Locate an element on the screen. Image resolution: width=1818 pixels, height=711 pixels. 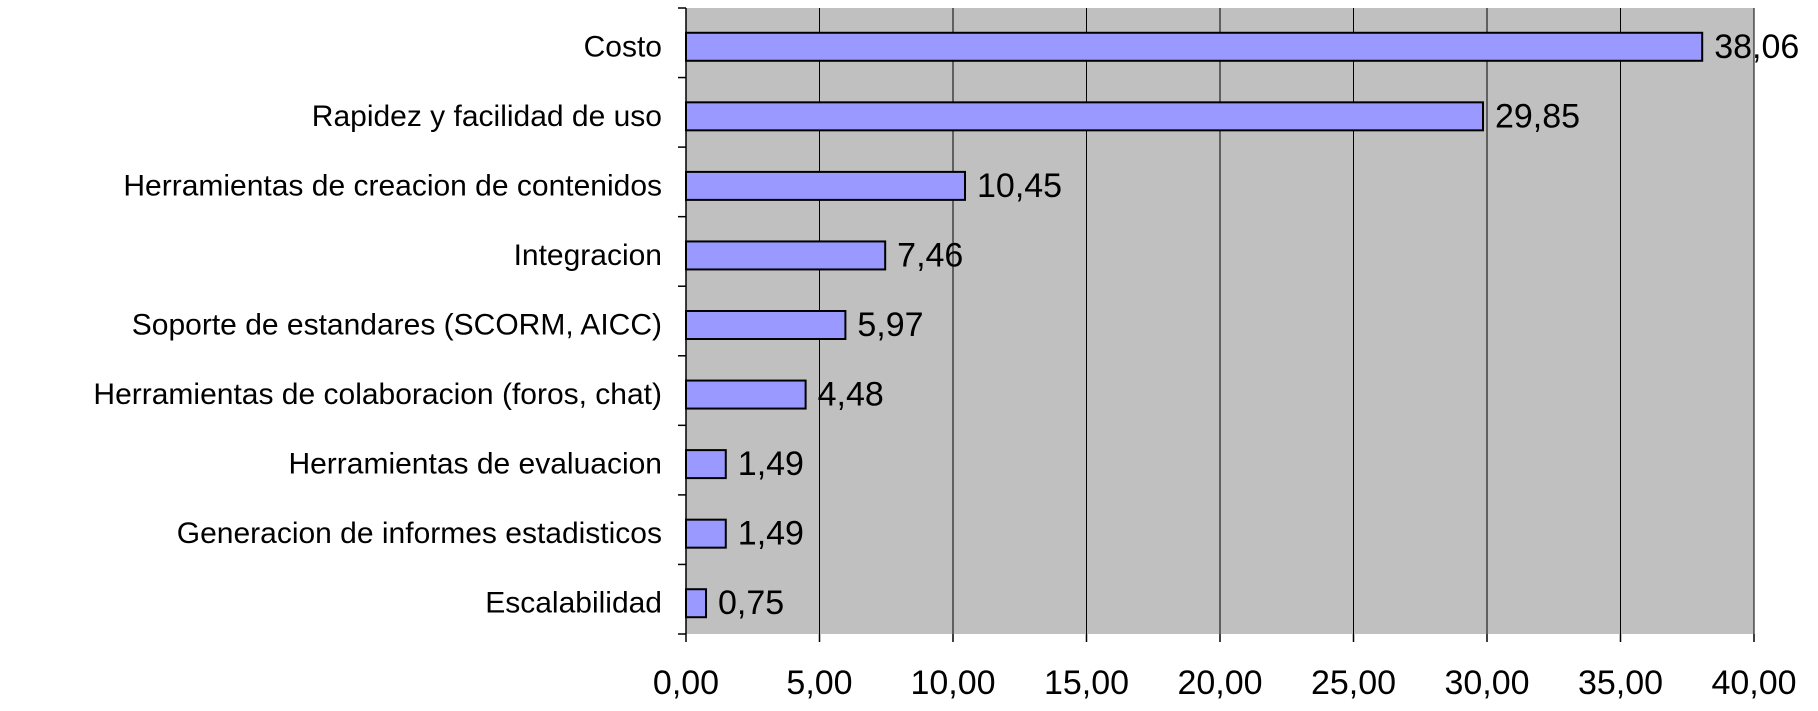
category-label: Generacion de informes estadisticos is located at coordinates (419, 533).